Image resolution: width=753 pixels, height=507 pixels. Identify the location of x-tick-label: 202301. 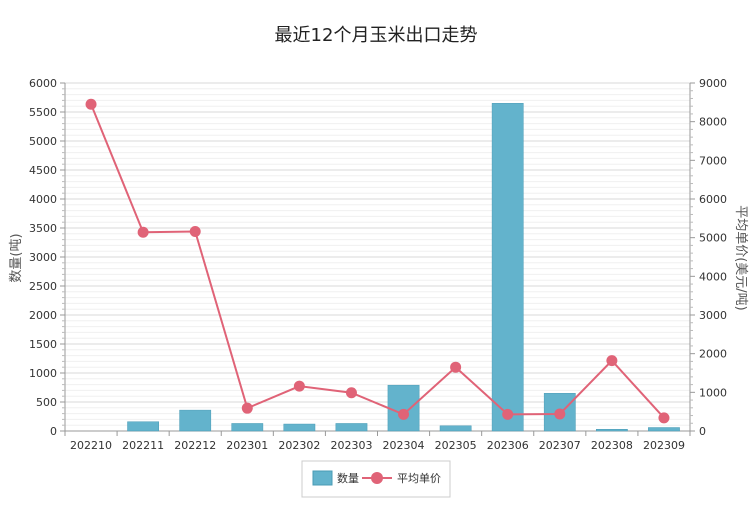
(247, 445).